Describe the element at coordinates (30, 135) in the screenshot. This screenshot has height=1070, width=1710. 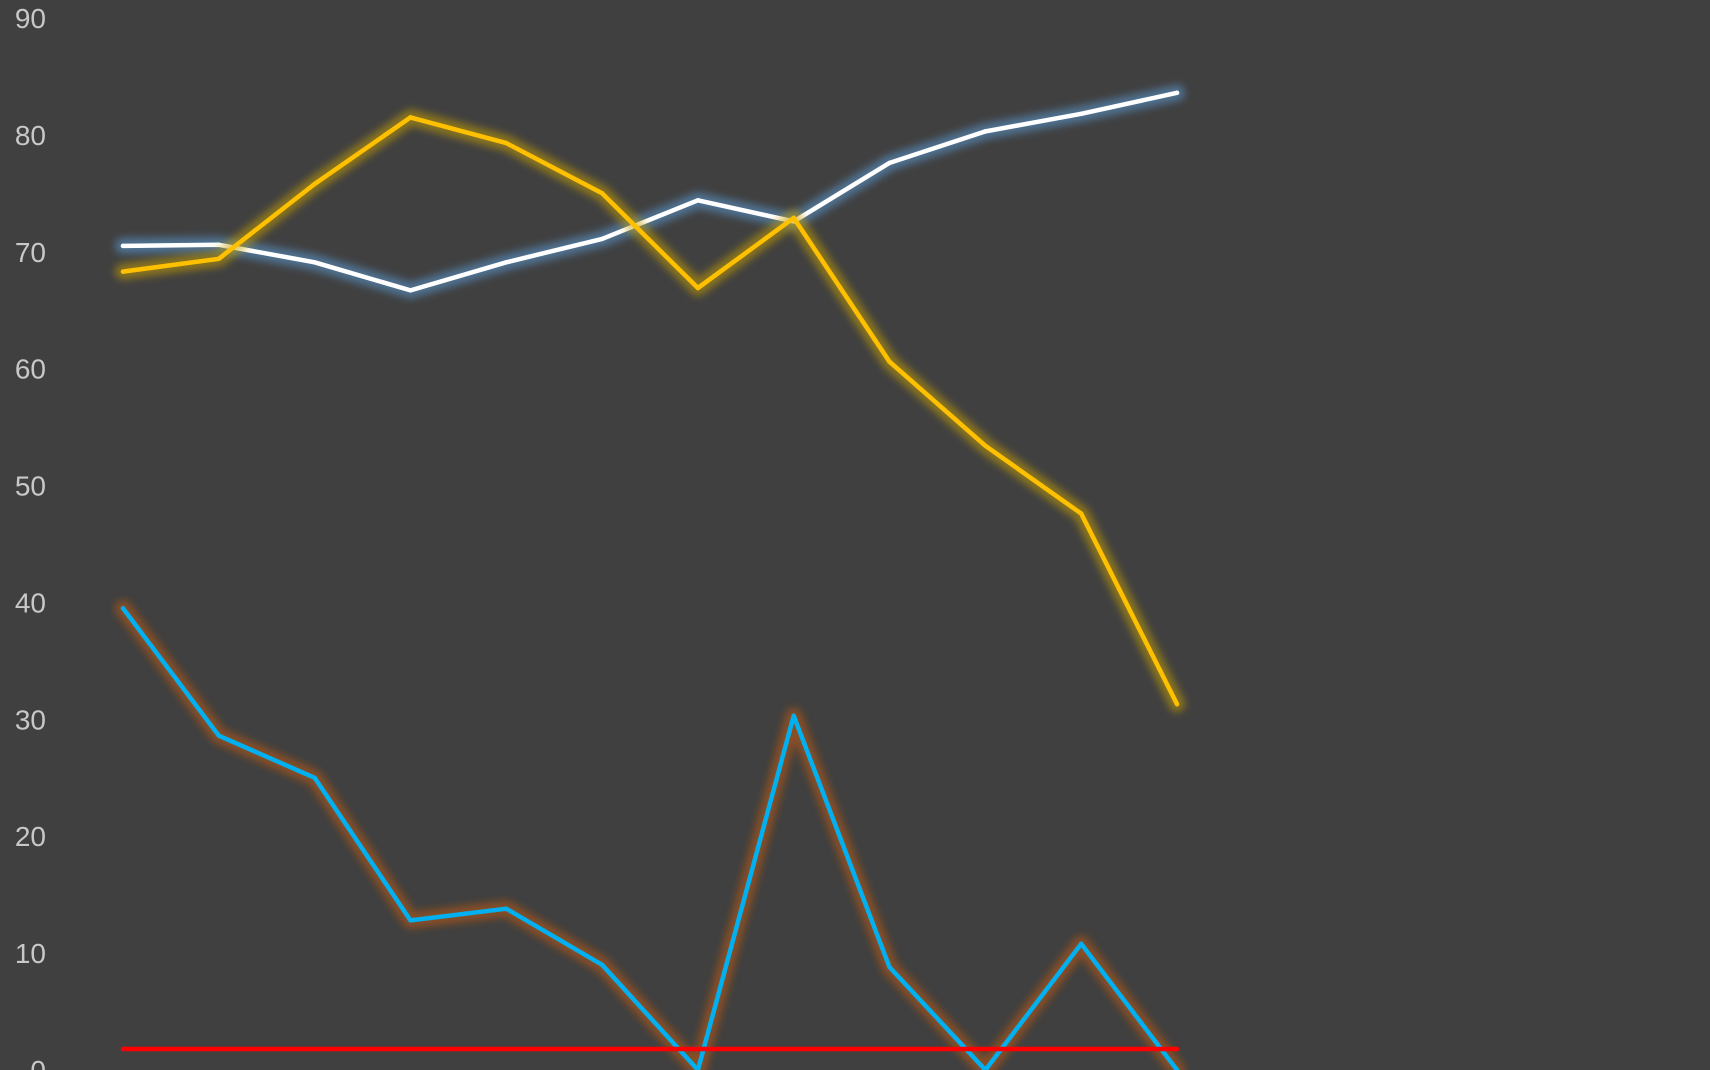
I see `y-tick-label-80: 80` at that location.